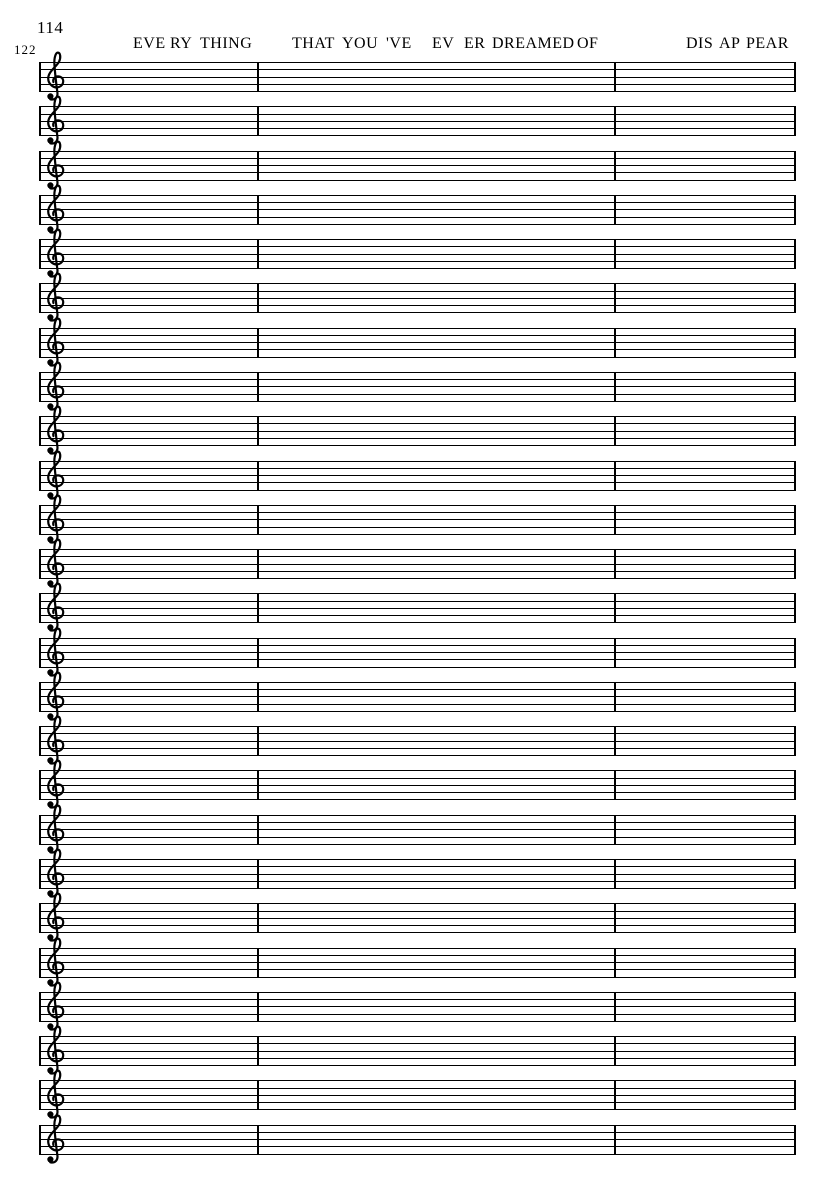 The image size is (835, 1181). I want to click on lyric-syllable: DREAMED, so click(533, 43).